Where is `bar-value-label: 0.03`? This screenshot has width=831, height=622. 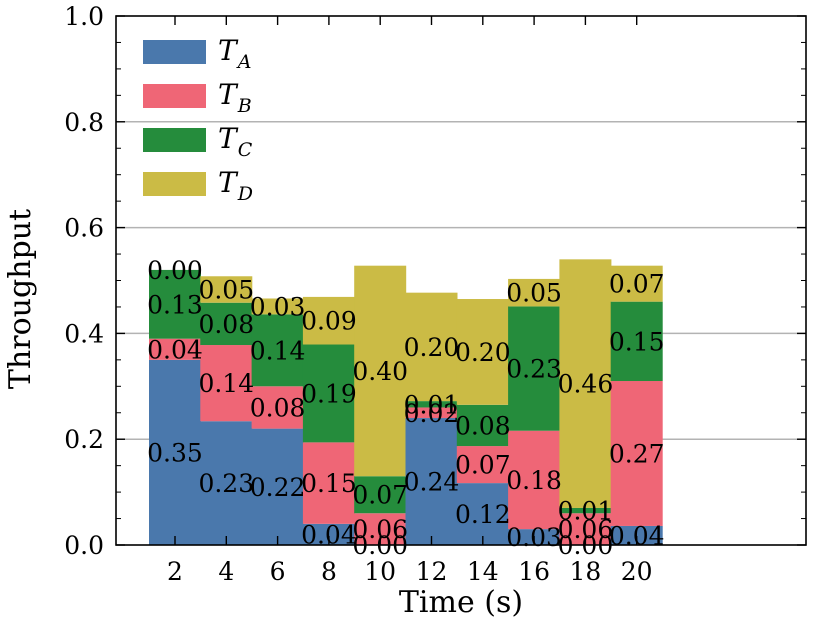
bar-value-label: 0.03 is located at coordinates (278, 306).